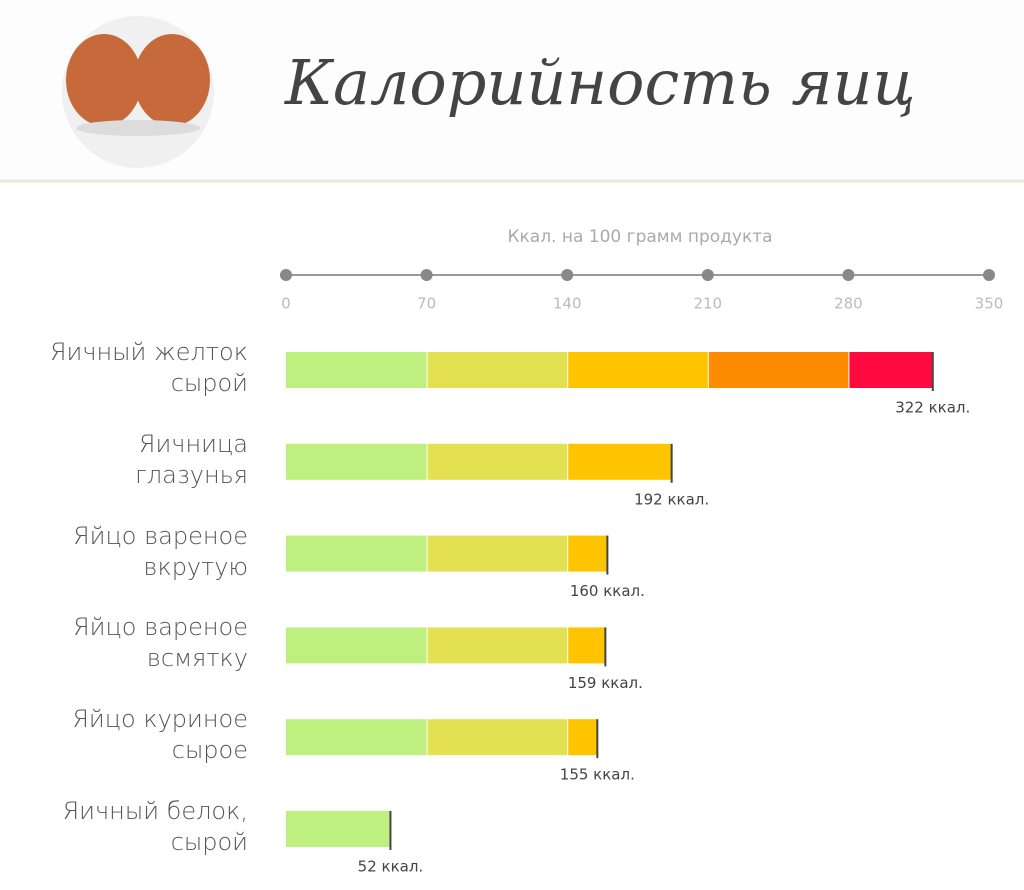 This screenshot has width=1024, height=890. I want to click on category-label: Яйцо вареное вкрутую, so click(160, 551).